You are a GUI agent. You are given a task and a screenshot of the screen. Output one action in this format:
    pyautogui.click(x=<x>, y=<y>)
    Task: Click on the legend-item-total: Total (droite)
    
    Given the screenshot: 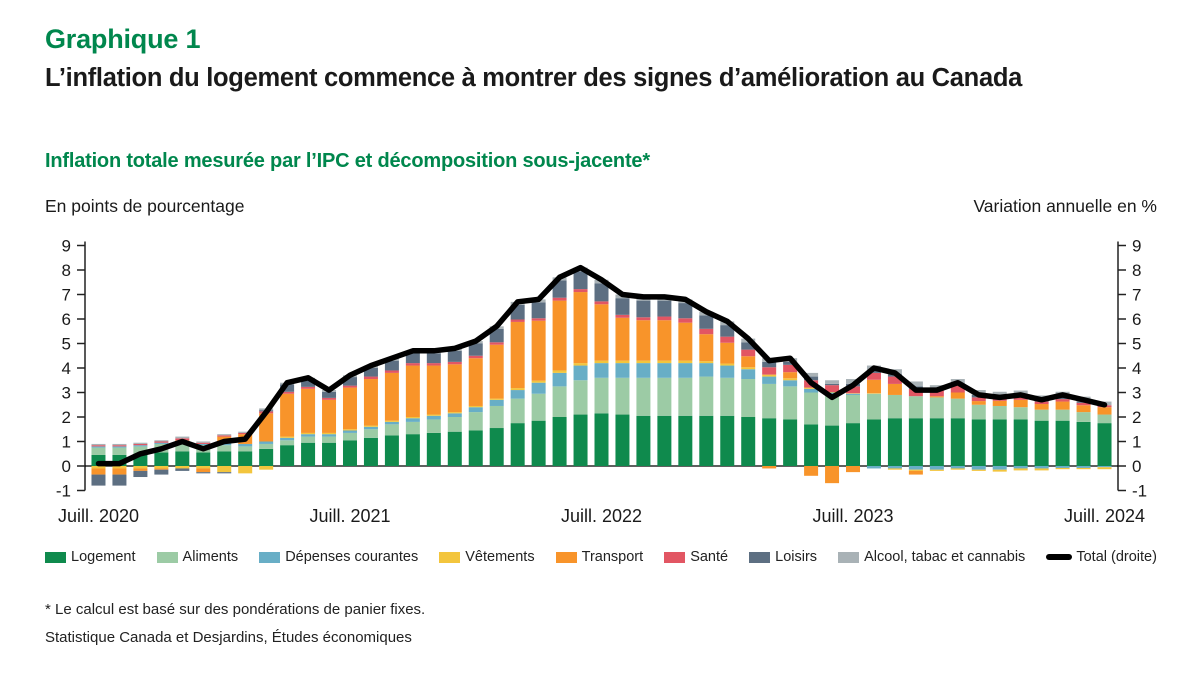 What is the action you would take?
    pyautogui.click(x=1101, y=557)
    